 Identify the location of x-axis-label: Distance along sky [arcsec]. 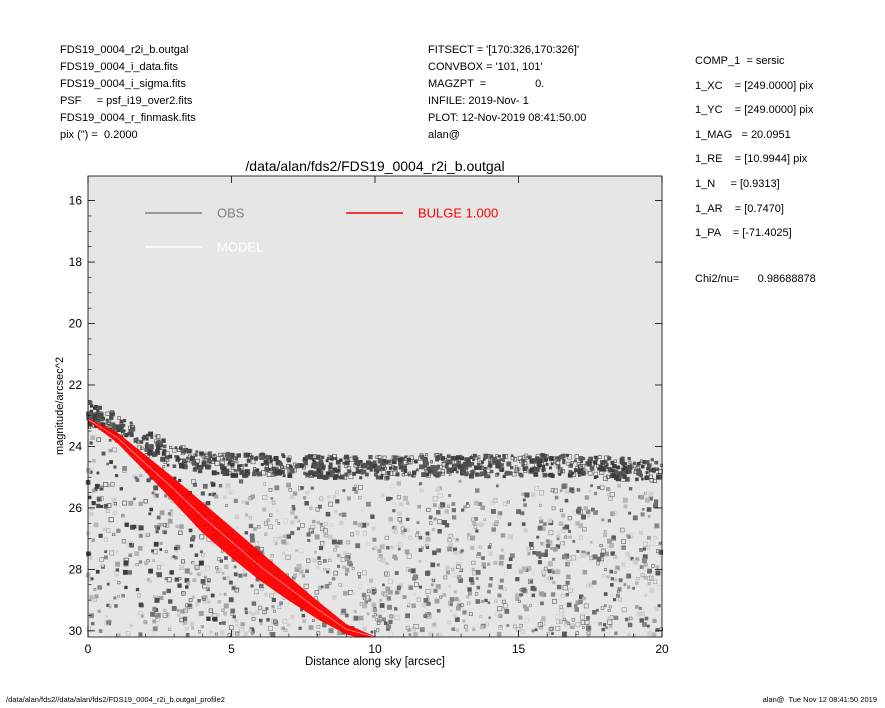
(375, 662).